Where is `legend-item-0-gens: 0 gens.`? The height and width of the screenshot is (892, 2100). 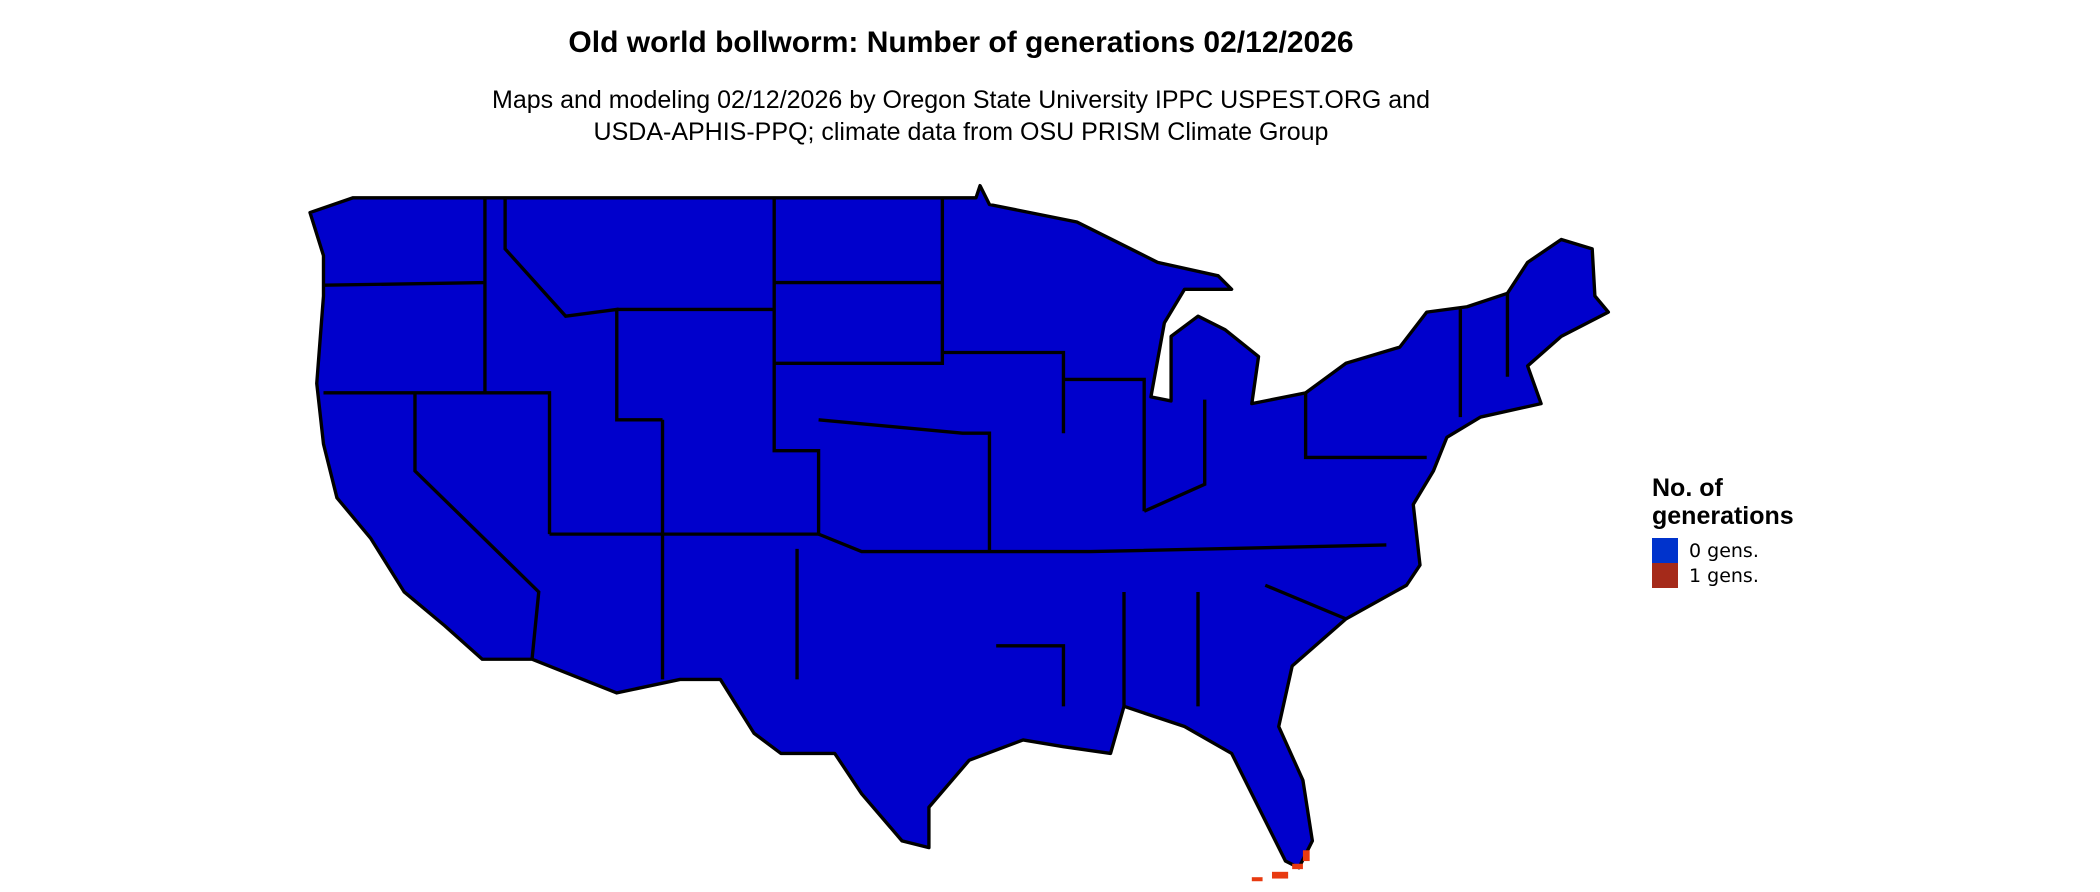 legend-item-0-gens: 0 gens. is located at coordinates (1723, 550).